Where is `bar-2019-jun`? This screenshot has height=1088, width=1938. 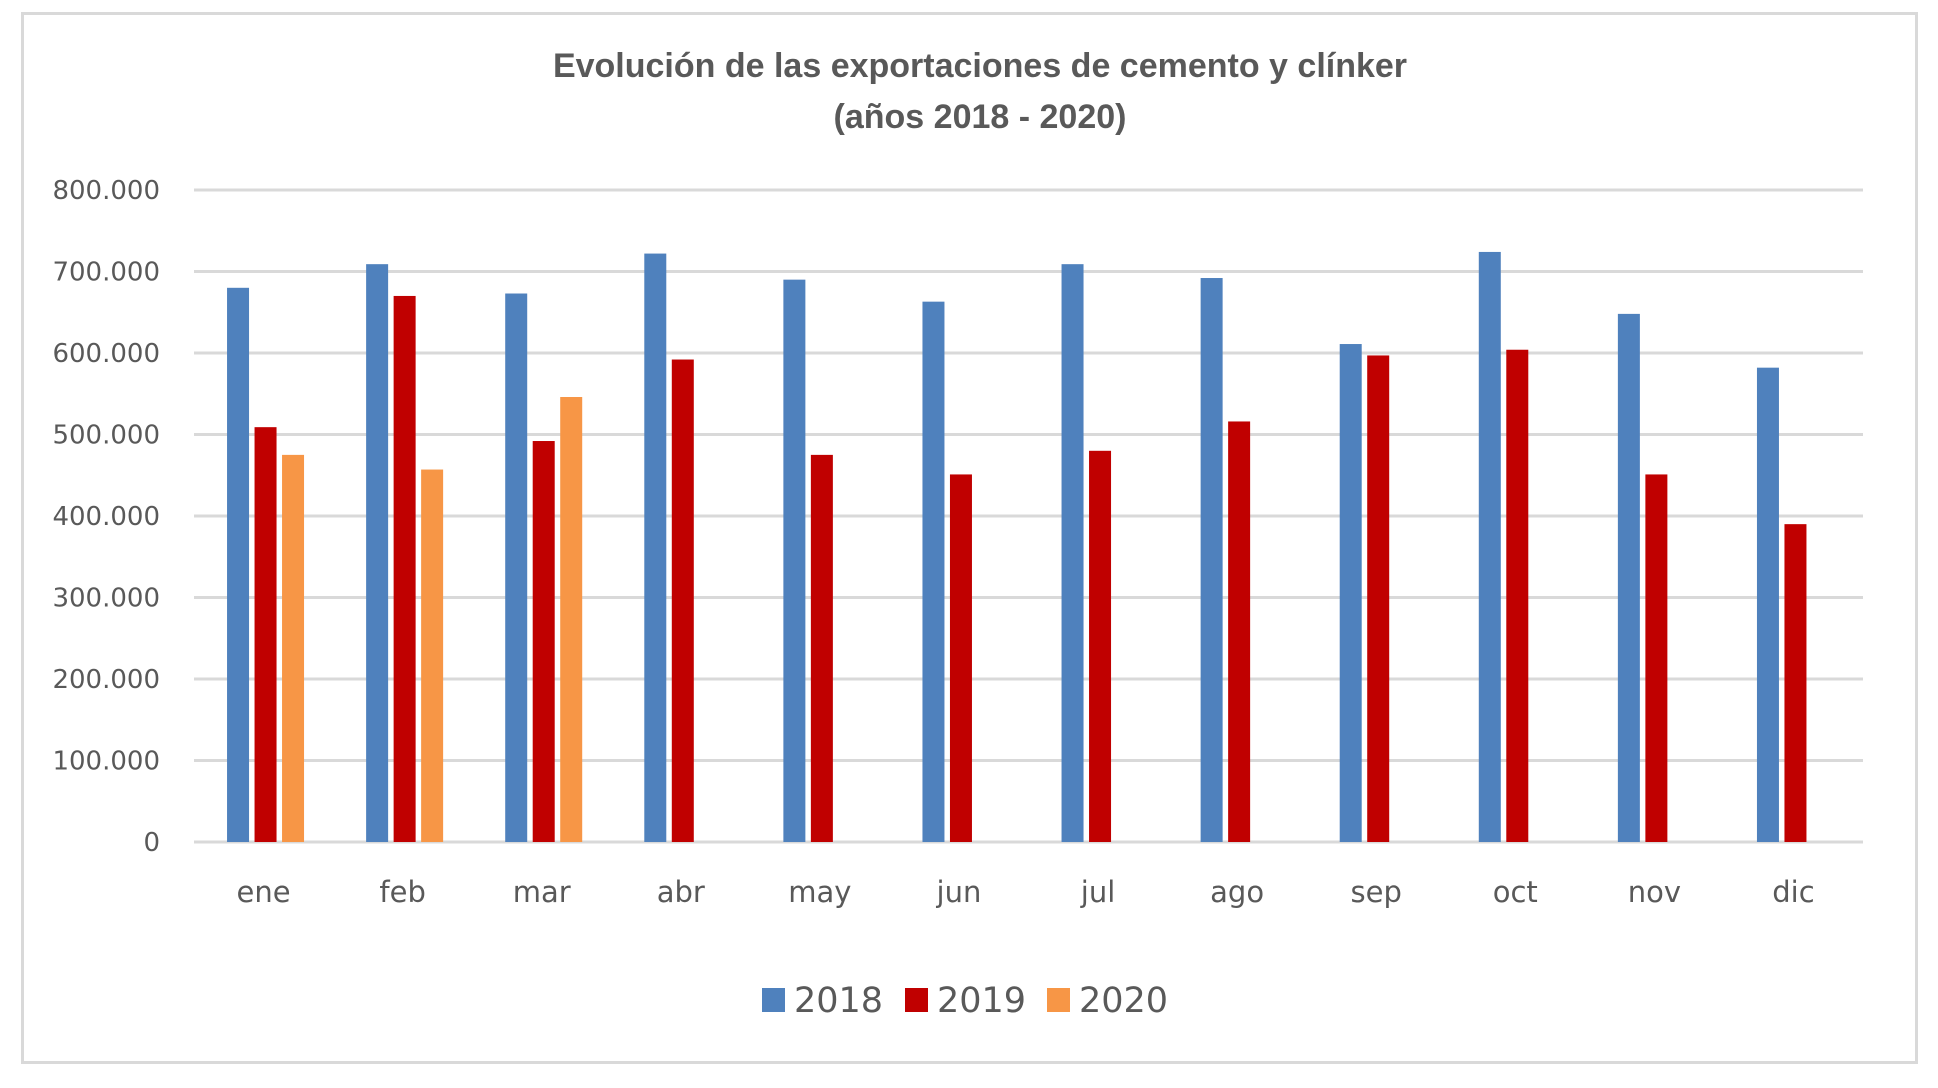 bar-2019-jun is located at coordinates (960, 658).